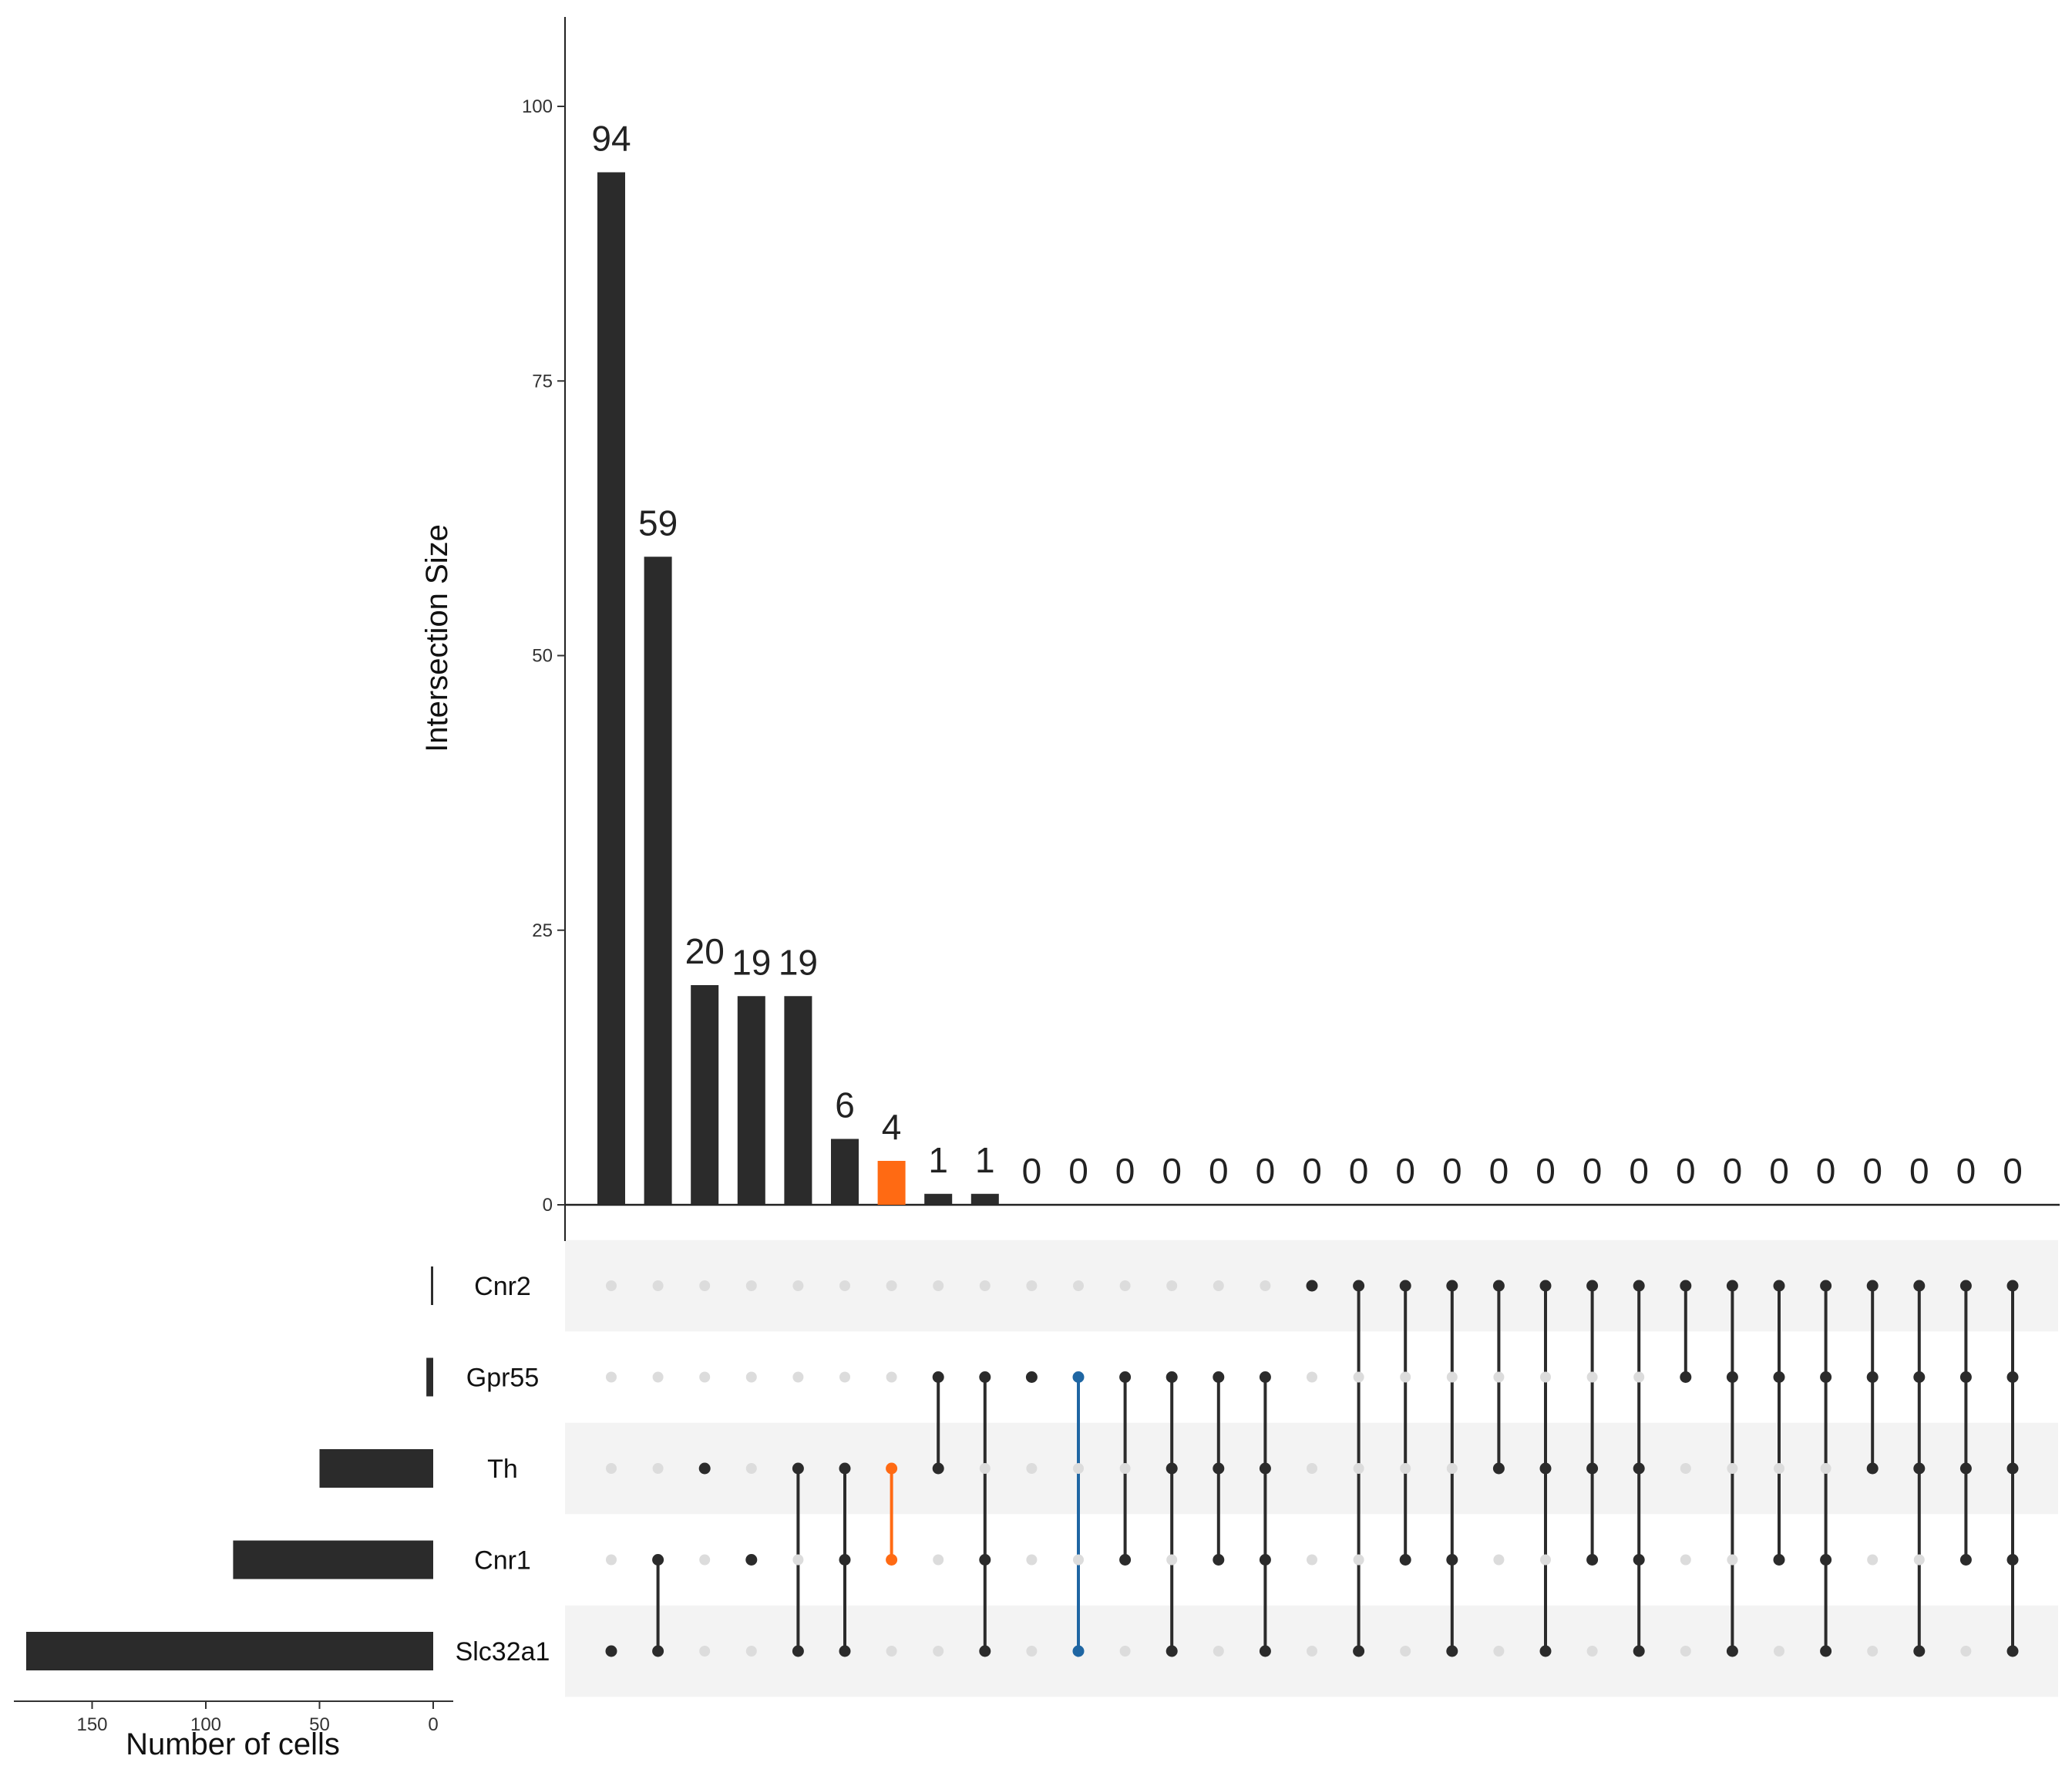 This screenshot has width=2072, height=1776. Describe the element at coordinates (938, 1160) in the screenshot. I see `bar-value-label: 1` at that location.